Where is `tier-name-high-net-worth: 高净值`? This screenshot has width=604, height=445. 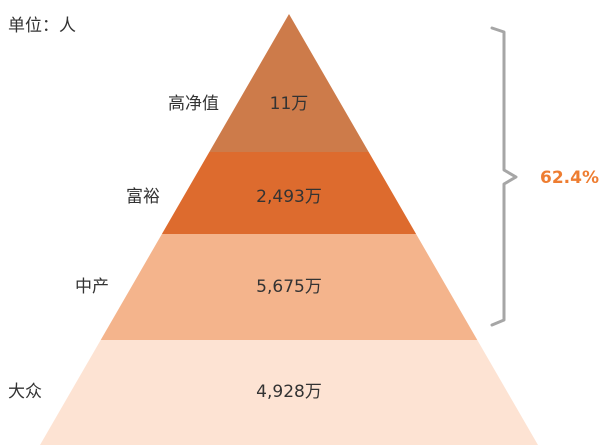
tier-name-high-net-worth: 高净值 is located at coordinates (193, 104).